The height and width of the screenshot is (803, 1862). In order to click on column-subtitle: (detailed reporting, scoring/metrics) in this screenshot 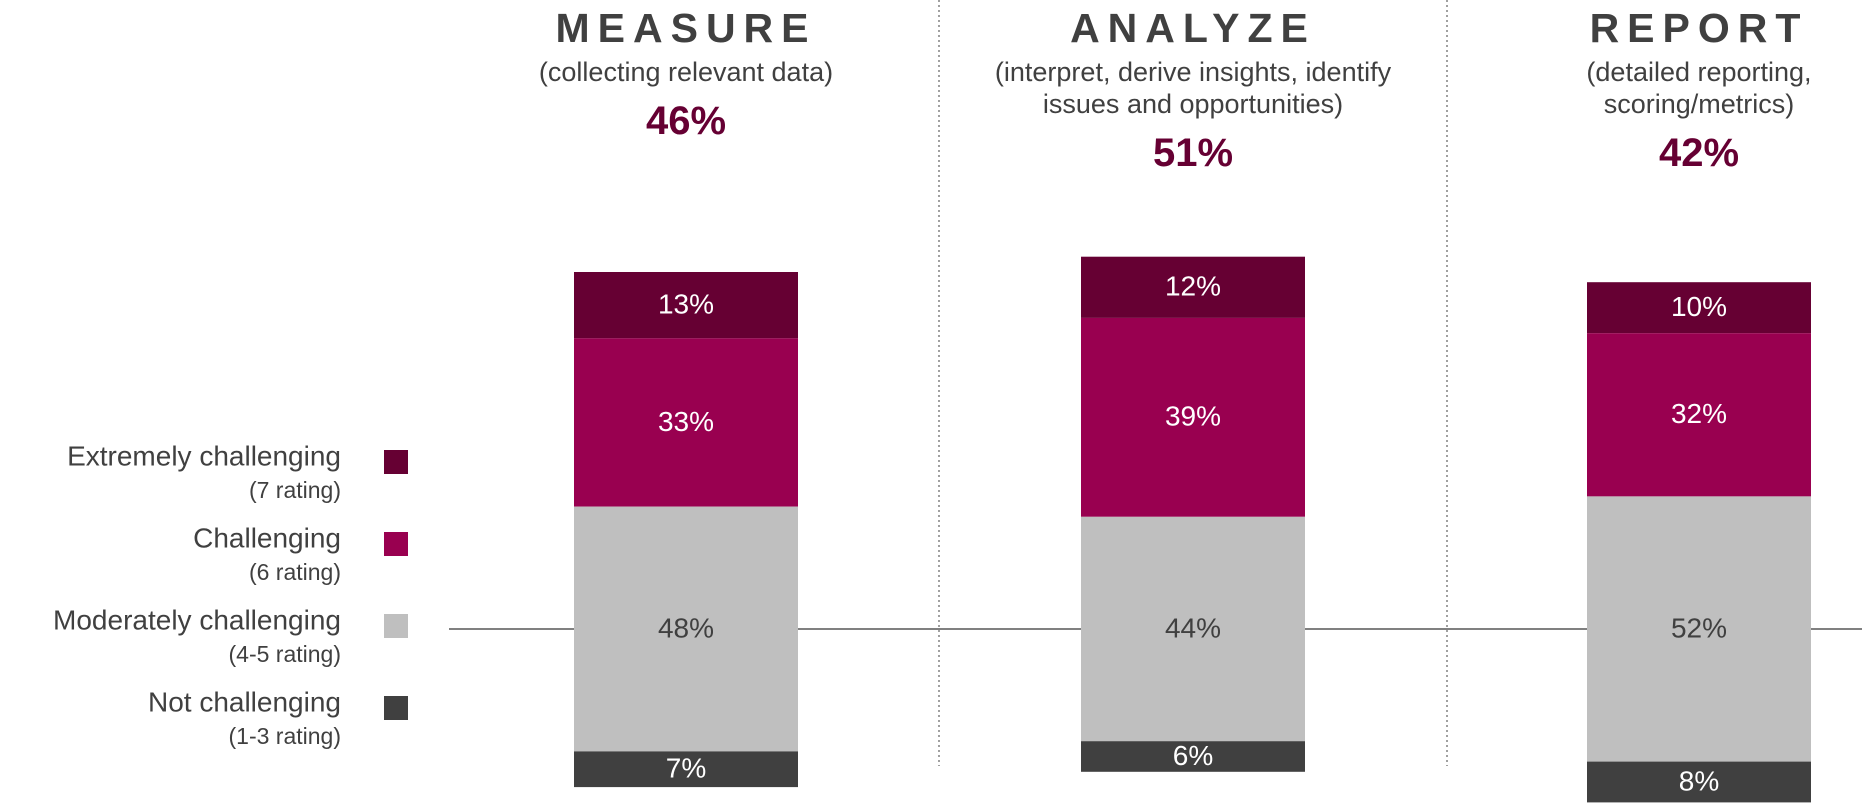, I will do `click(1699, 88)`.